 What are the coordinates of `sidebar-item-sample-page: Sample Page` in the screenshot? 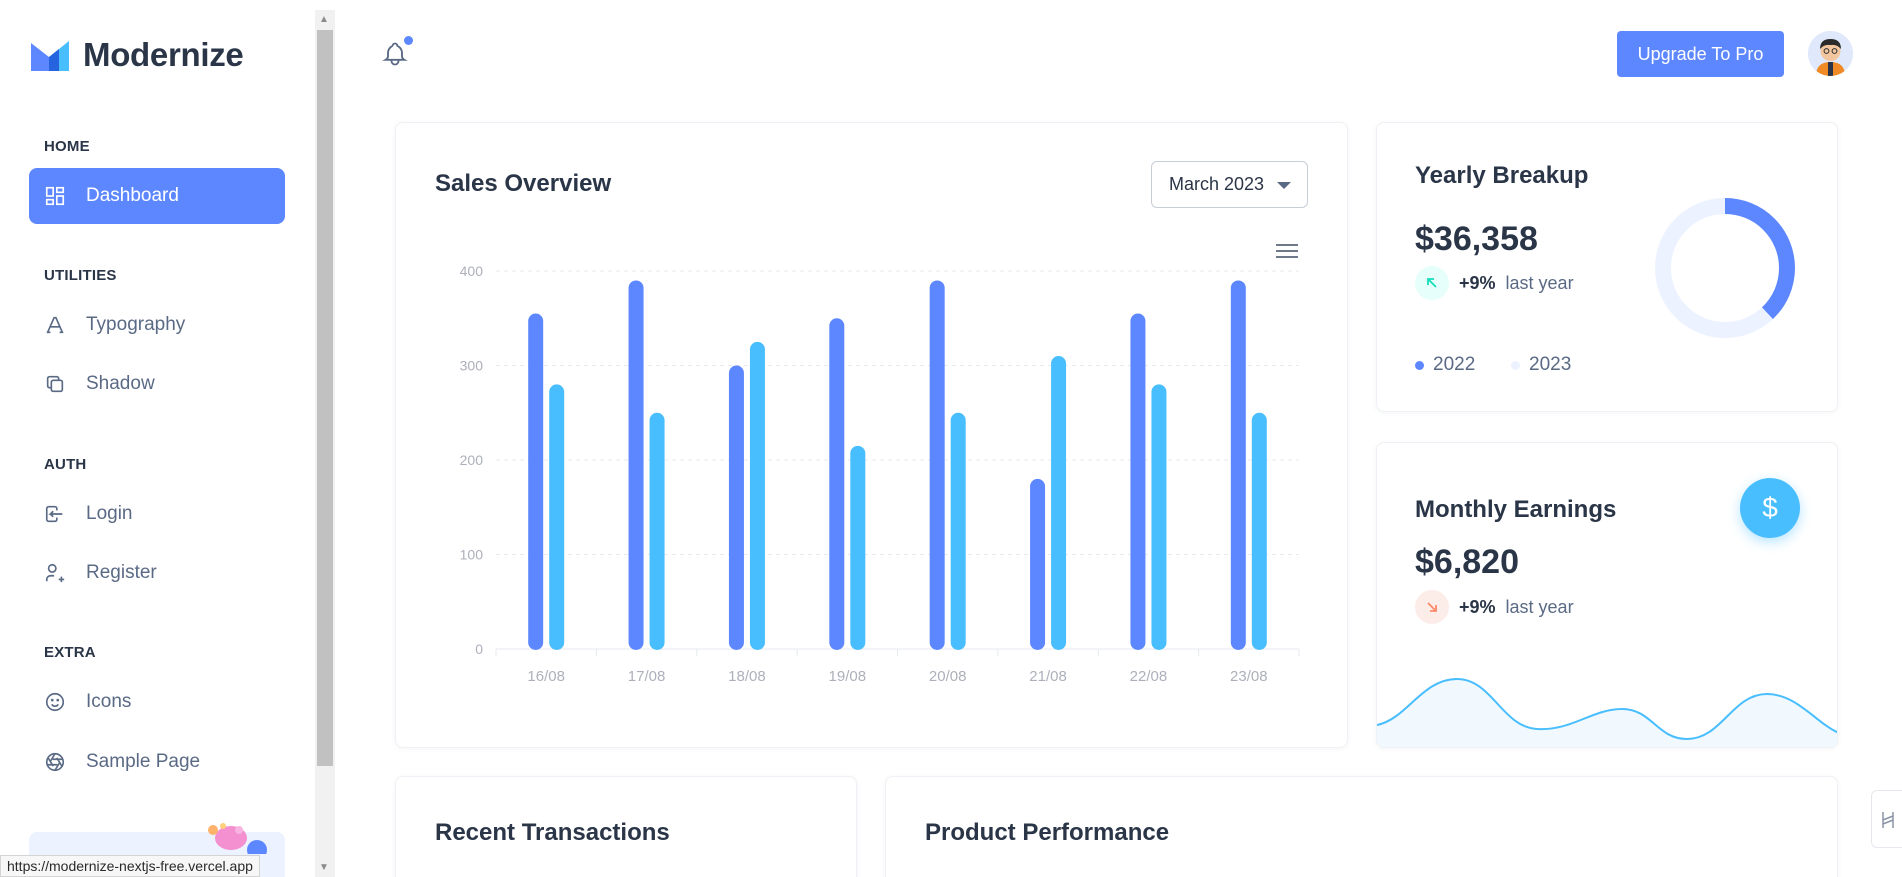 It's located at (157, 762).